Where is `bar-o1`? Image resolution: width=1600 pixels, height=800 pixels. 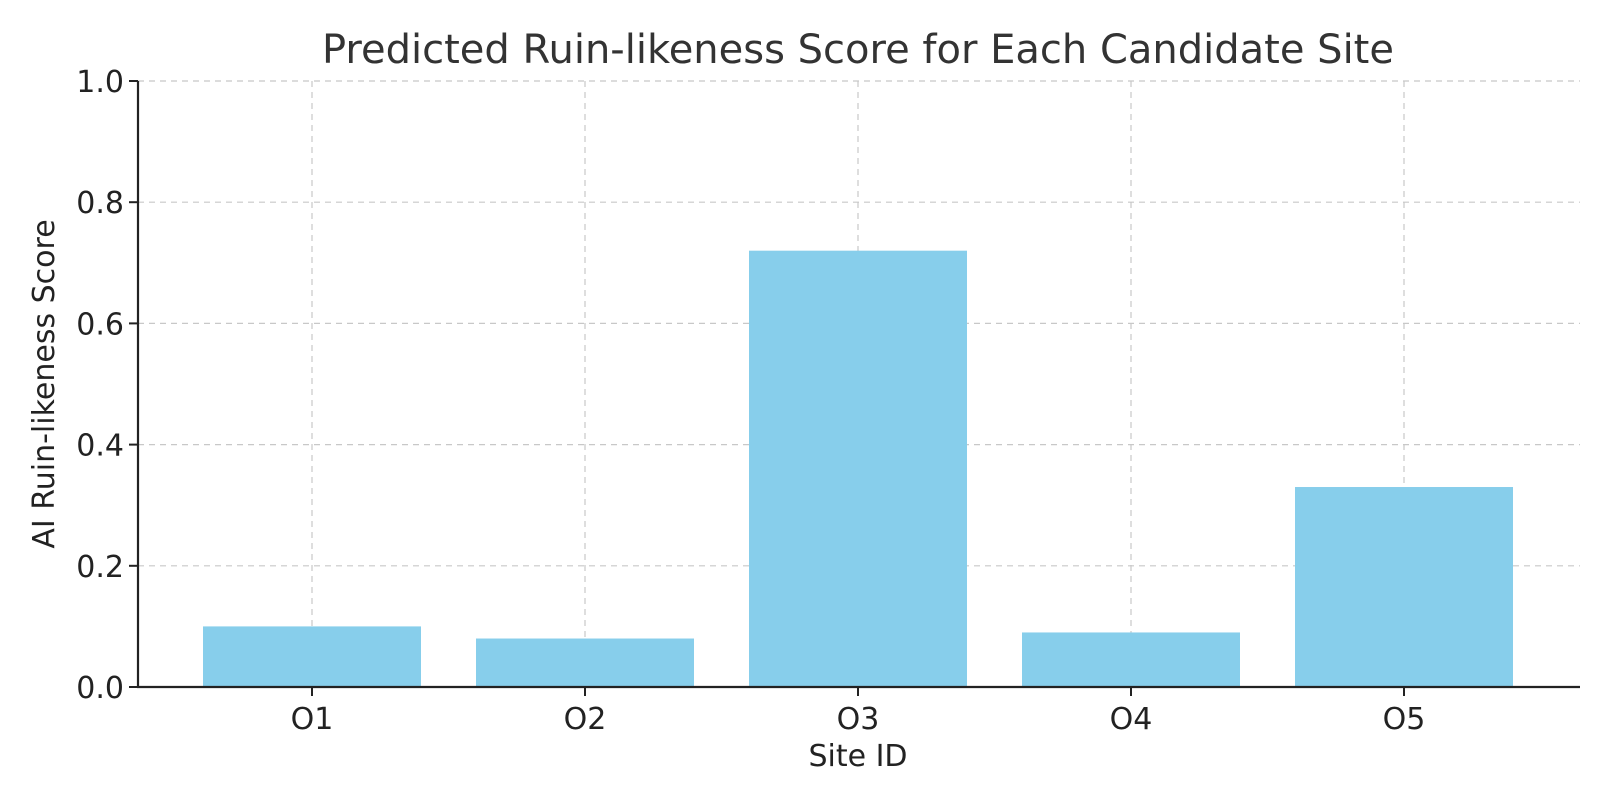
bar-o1 is located at coordinates (312, 656).